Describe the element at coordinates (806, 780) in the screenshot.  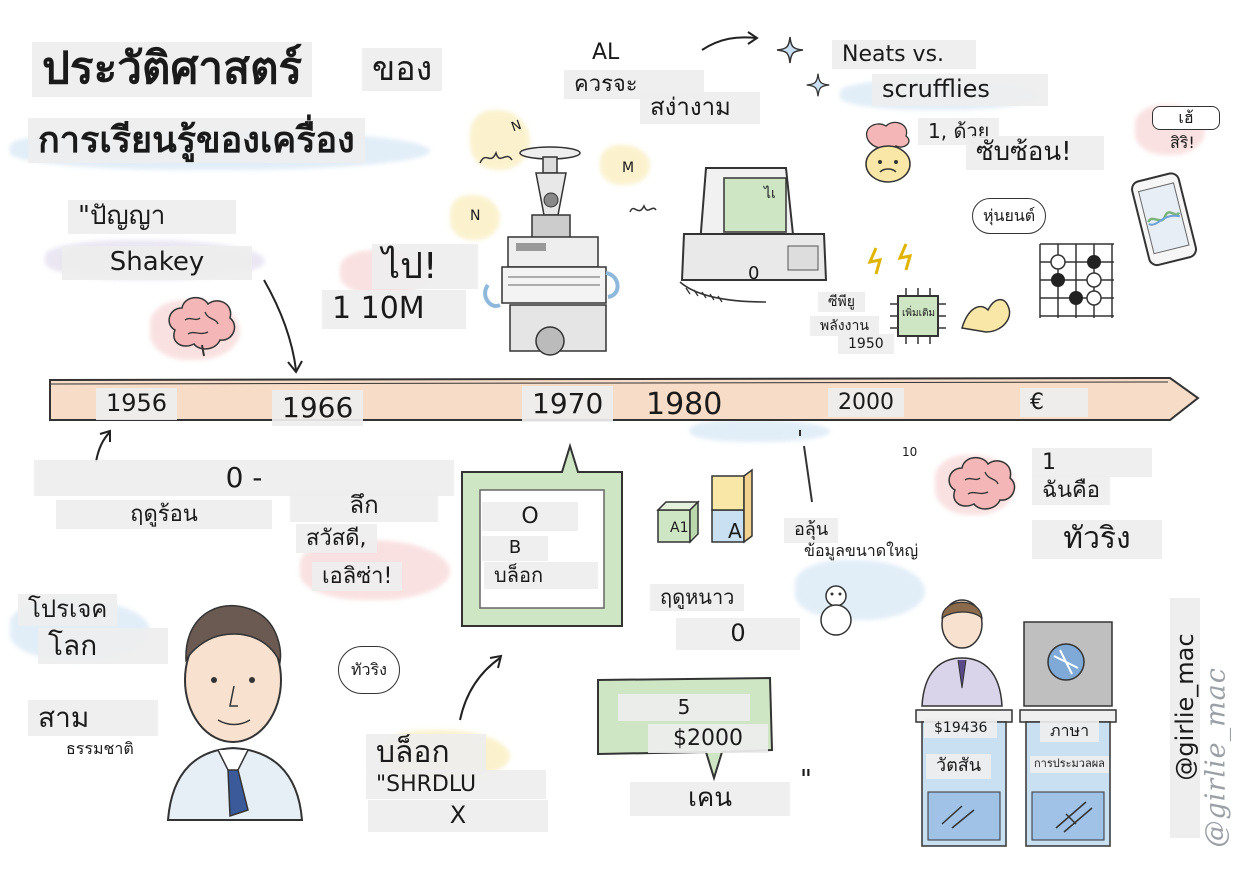
I see `label-quote-close: "` at that location.